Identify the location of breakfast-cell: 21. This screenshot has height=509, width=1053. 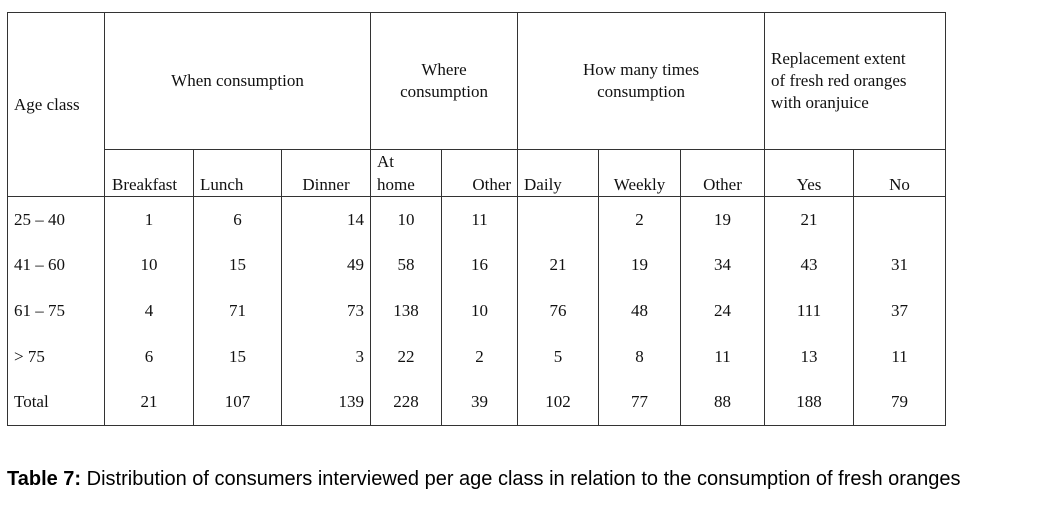
(149, 402).